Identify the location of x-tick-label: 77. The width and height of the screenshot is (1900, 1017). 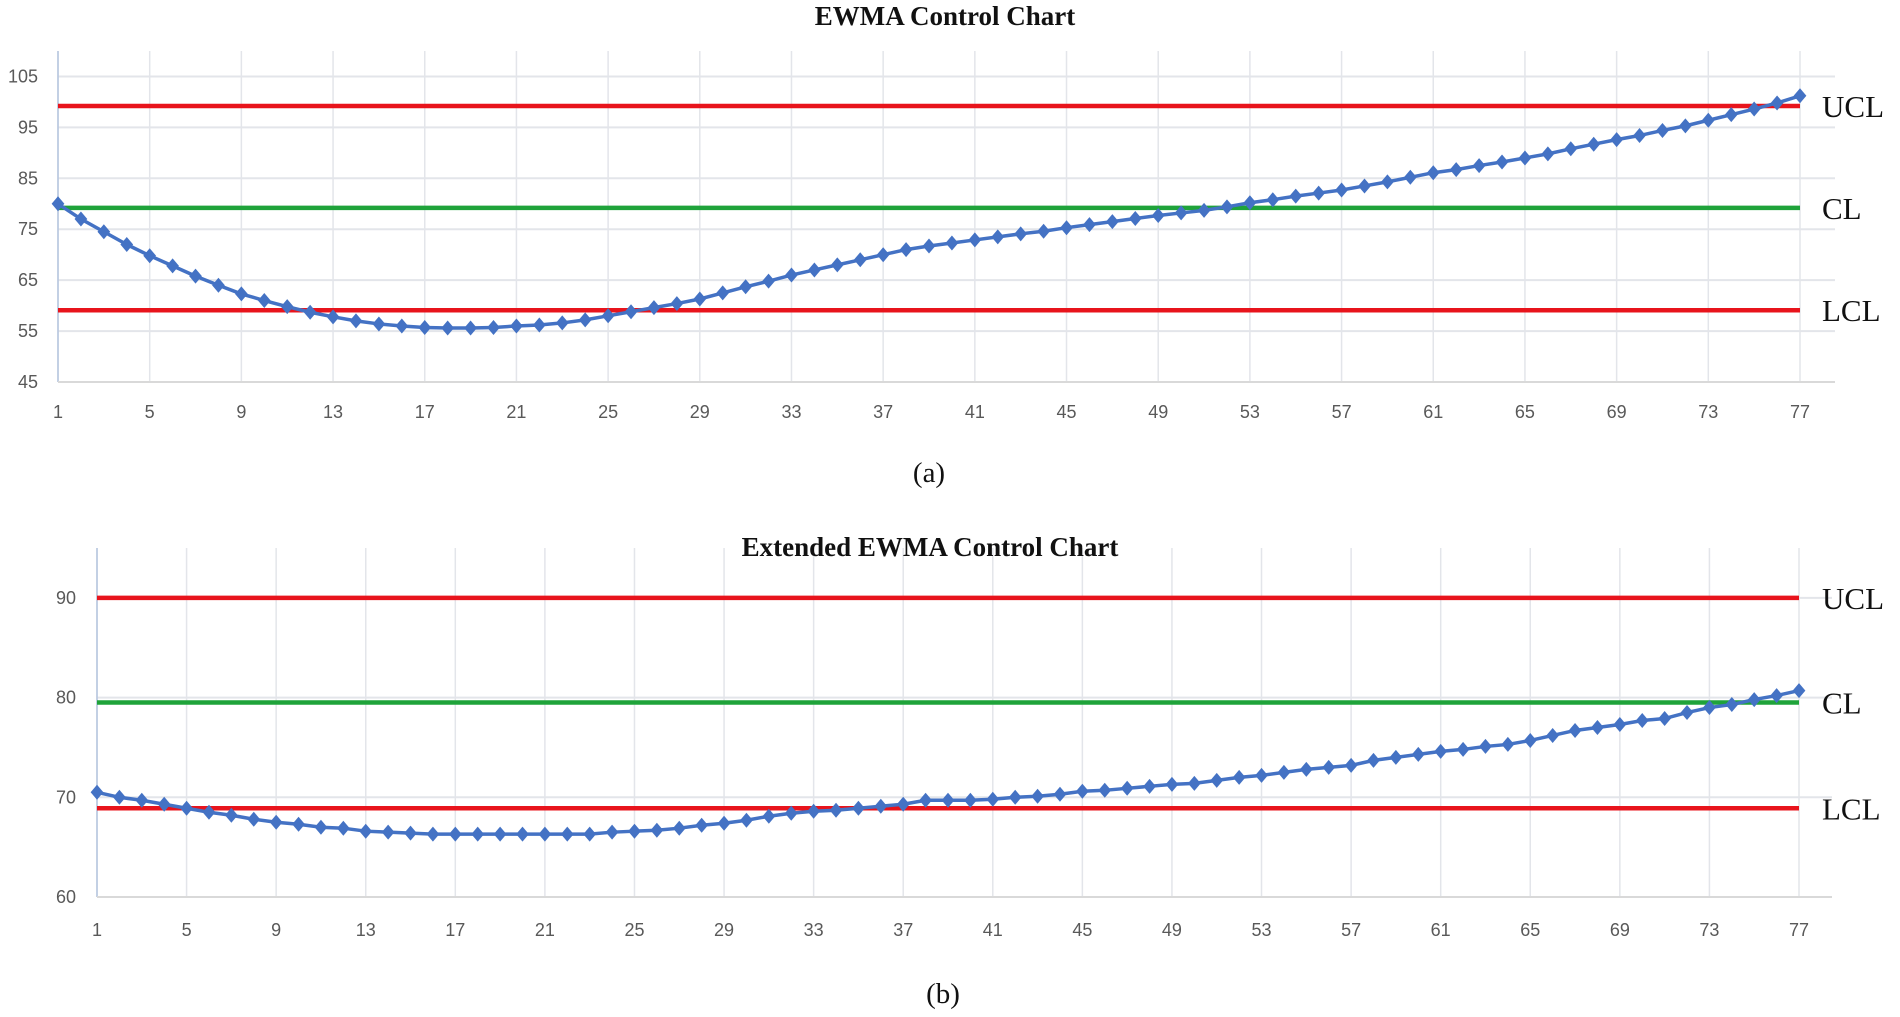
(1800, 412).